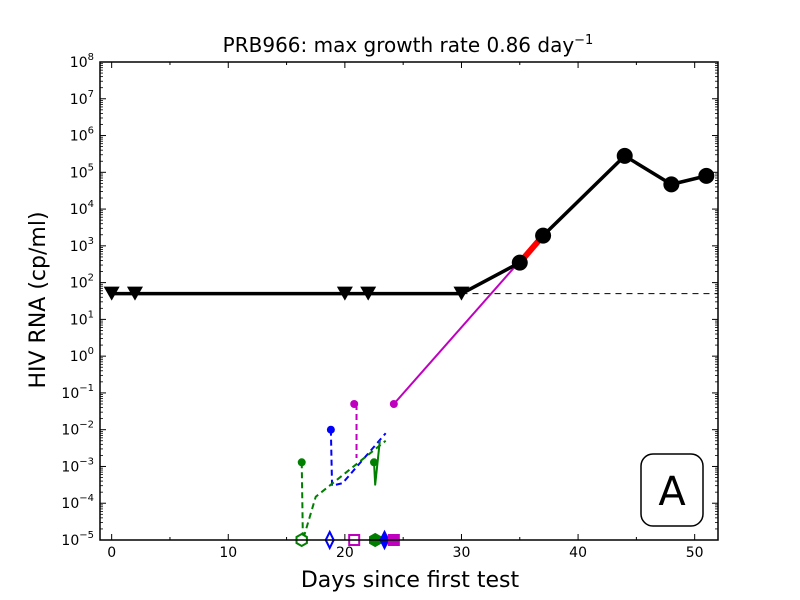 The height and width of the screenshot is (600, 800). I want to click on x-axis-label: Days since first test, so click(410, 580).